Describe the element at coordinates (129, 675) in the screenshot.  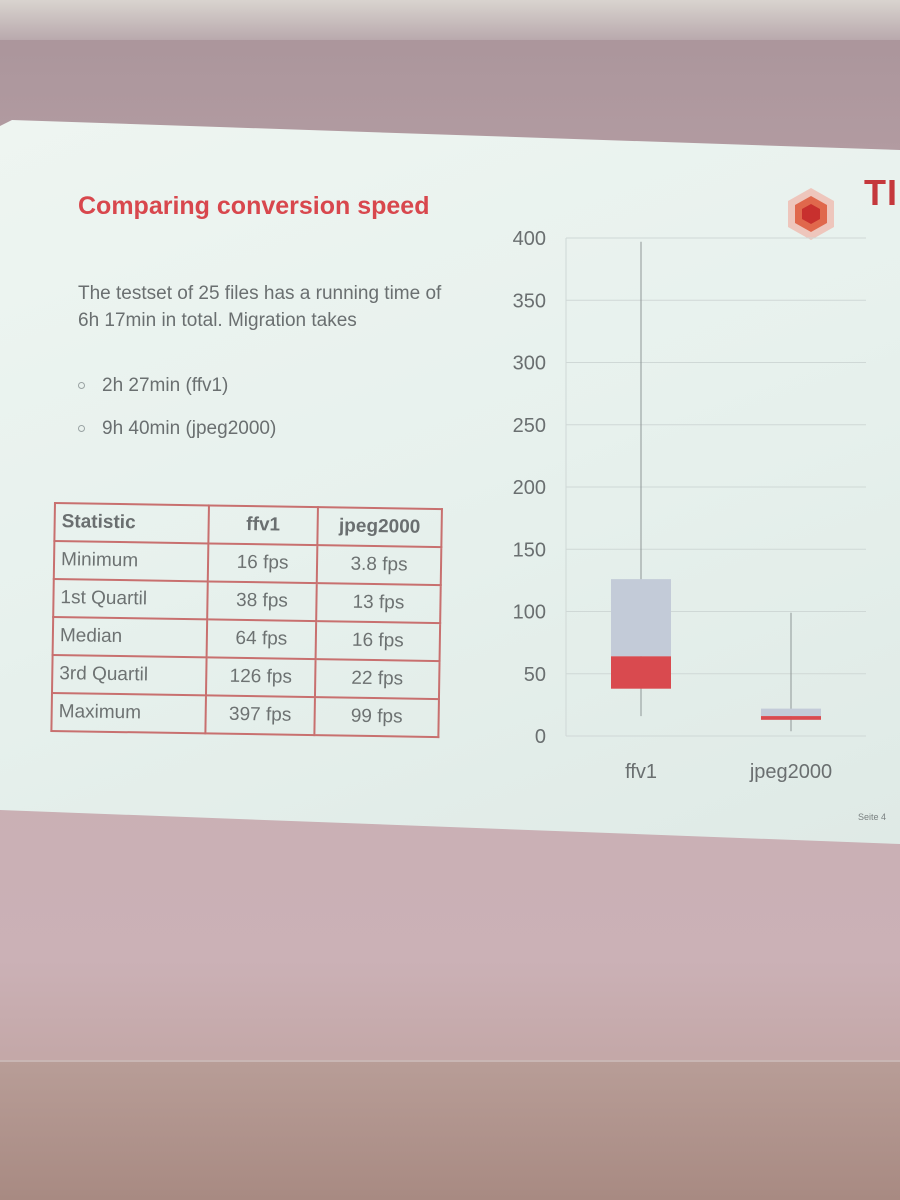
I see `row-label: 3rd Quartil` at that location.